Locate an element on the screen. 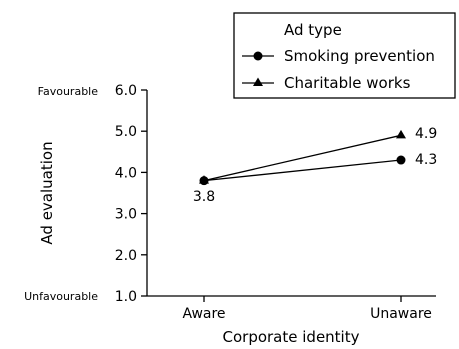 This screenshot has height=349, width=459. annotation-smoking-unaware-value: 4.3 is located at coordinates (426, 160).